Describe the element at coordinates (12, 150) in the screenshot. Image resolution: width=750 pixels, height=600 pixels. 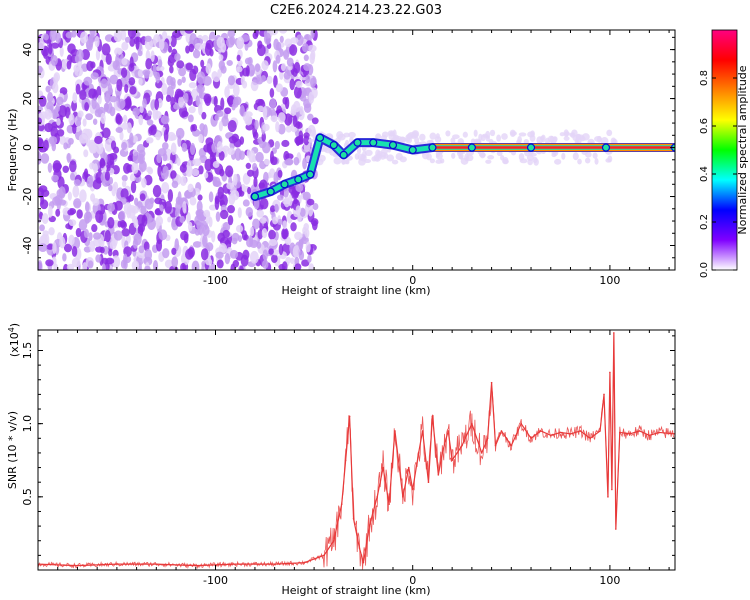
I see `spectrogram-y-label: Frequency (Hz)` at that location.